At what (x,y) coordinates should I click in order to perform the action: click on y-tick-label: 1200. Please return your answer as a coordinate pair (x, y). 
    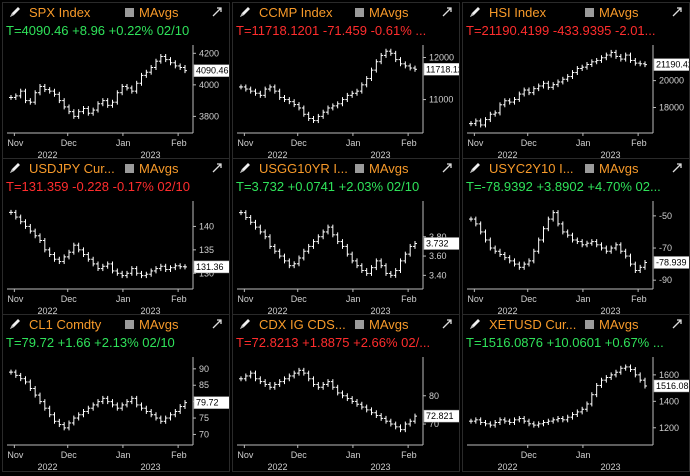
    Looking at the image, I should click on (669, 428).